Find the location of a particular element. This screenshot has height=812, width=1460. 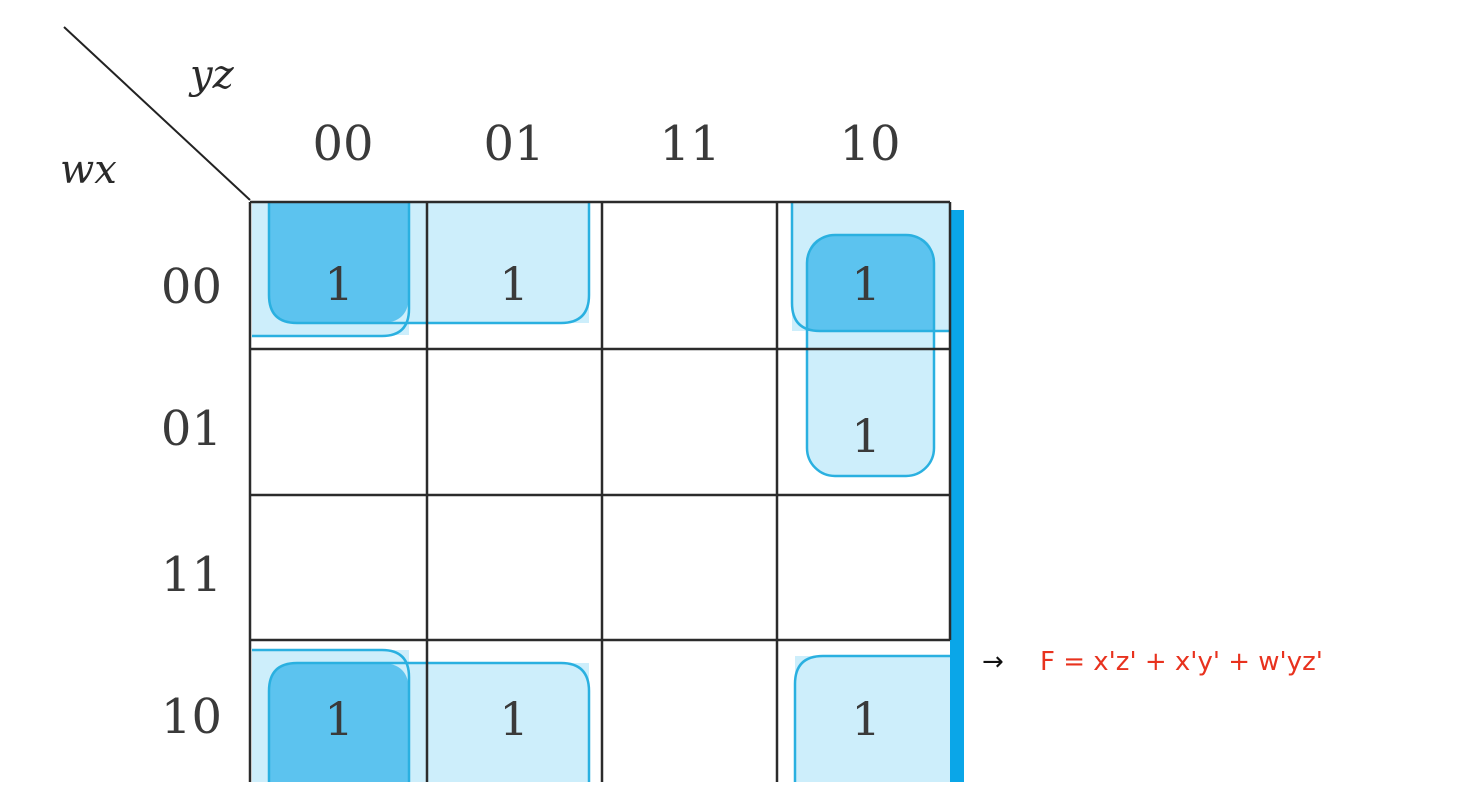

row-header-10: 10 is located at coordinates (191, 717).